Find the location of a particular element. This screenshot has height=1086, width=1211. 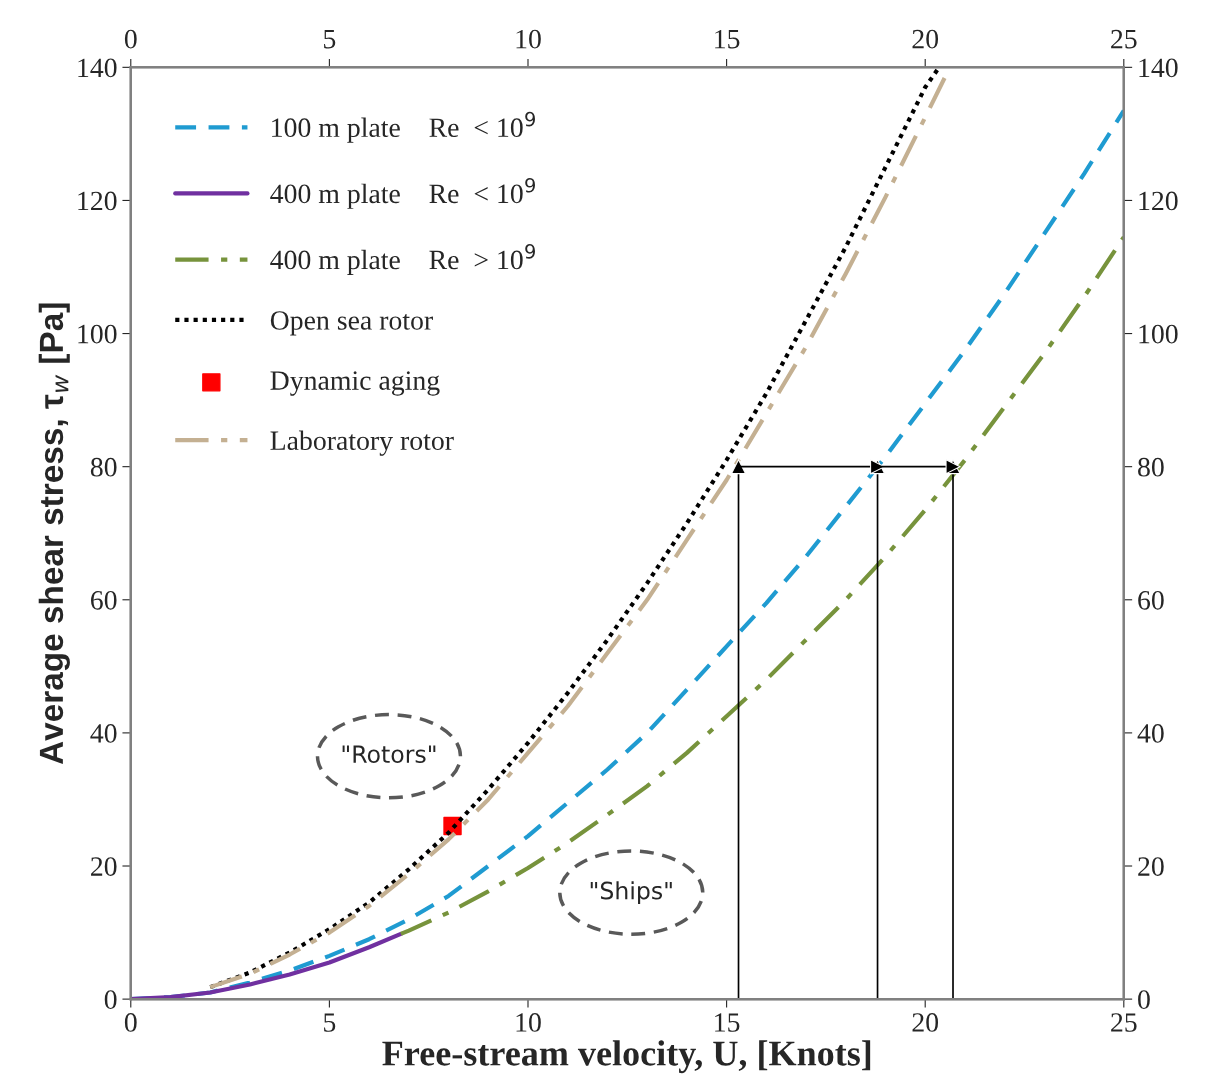

legend-label: Open sea rotor is located at coordinates (351, 323).